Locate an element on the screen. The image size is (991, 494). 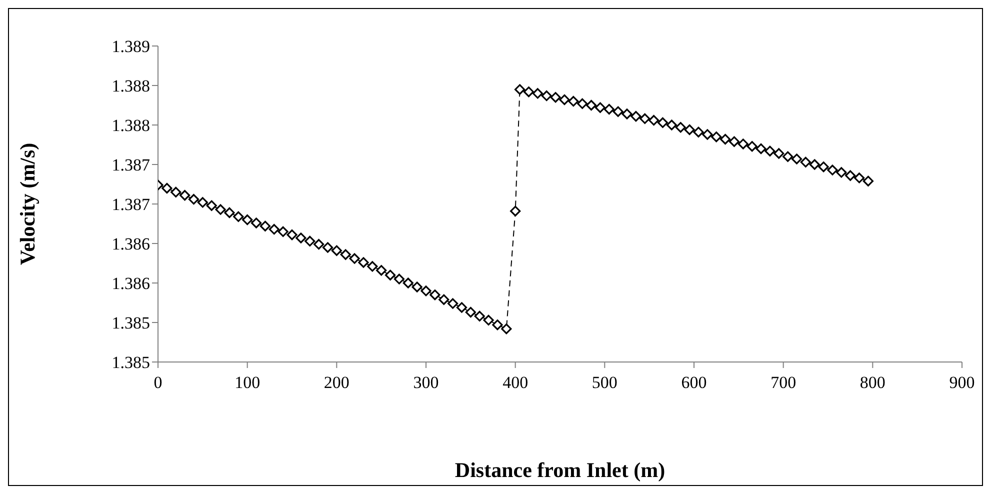
y-tick-label: 1.389 is located at coordinates (131, 46).